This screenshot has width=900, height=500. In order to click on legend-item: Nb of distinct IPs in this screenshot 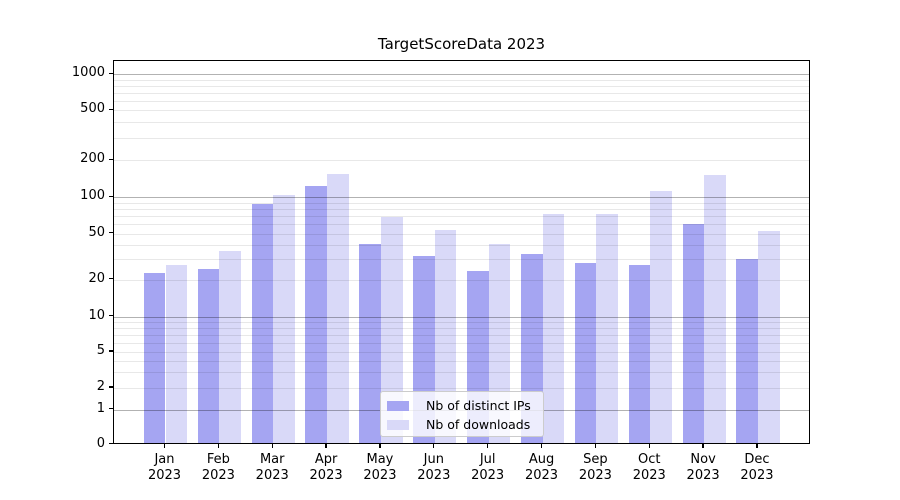, I will do `click(462, 405)`.